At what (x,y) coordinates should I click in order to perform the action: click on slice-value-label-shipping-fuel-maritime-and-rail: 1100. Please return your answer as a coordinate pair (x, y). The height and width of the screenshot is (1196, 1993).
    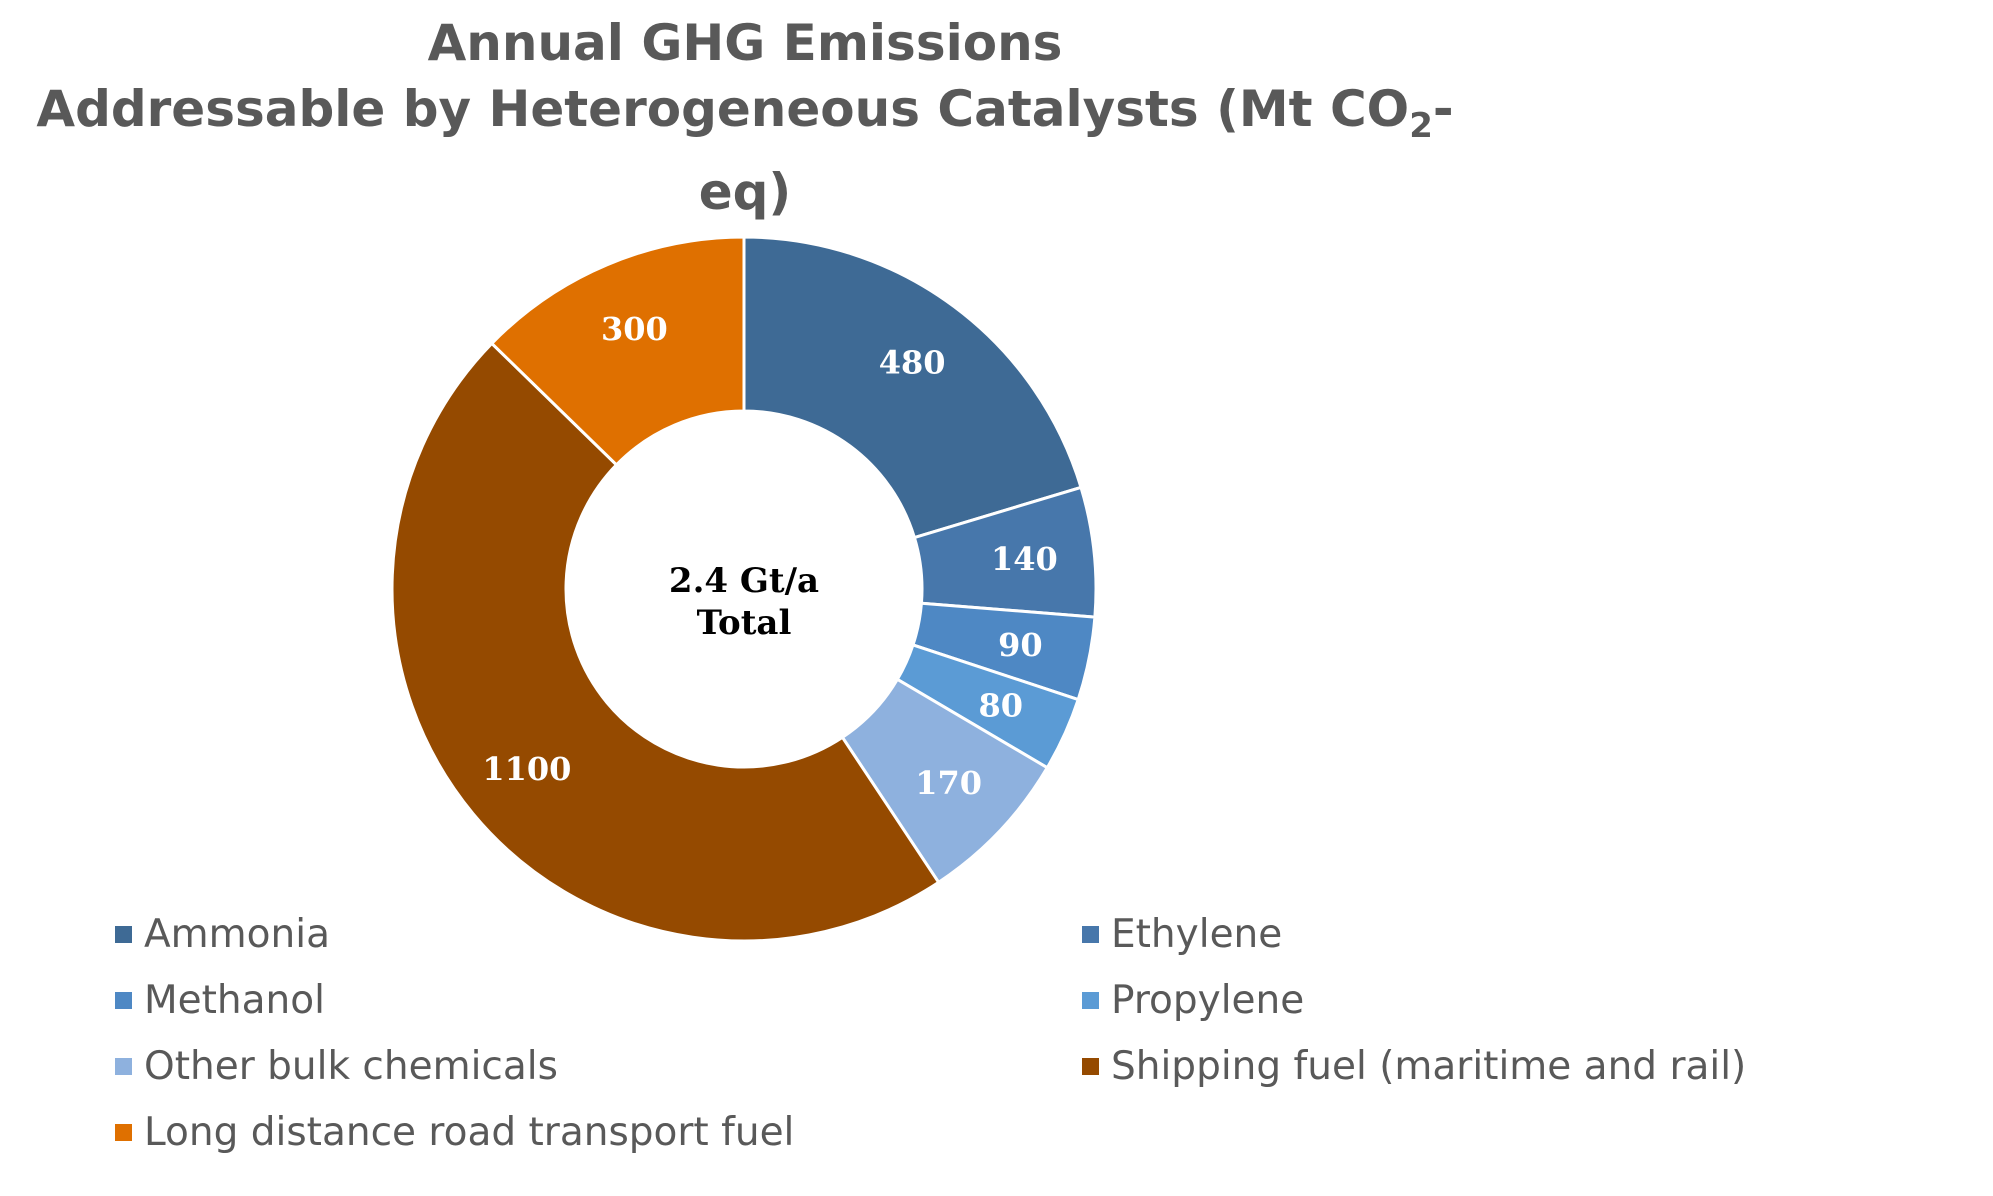
    Looking at the image, I should click on (526, 769).